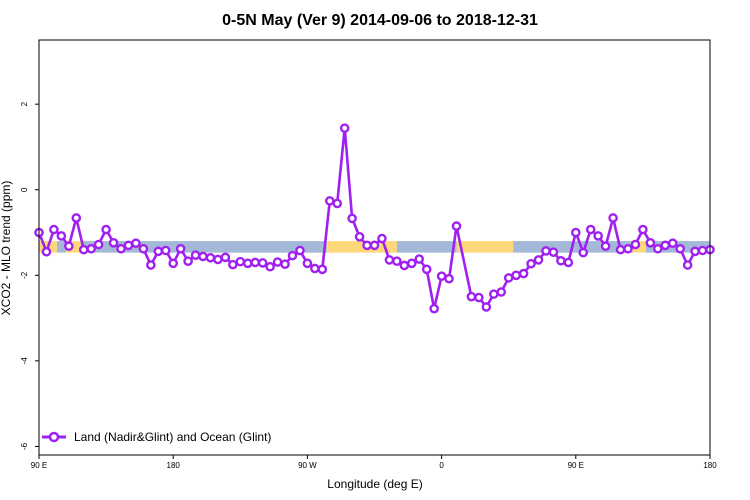 This screenshot has height=500, width=750. What do you see at coordinates (24, 103) in the screenshot?
I see `y-tick-label: 2` at bounding box center [24, 103].